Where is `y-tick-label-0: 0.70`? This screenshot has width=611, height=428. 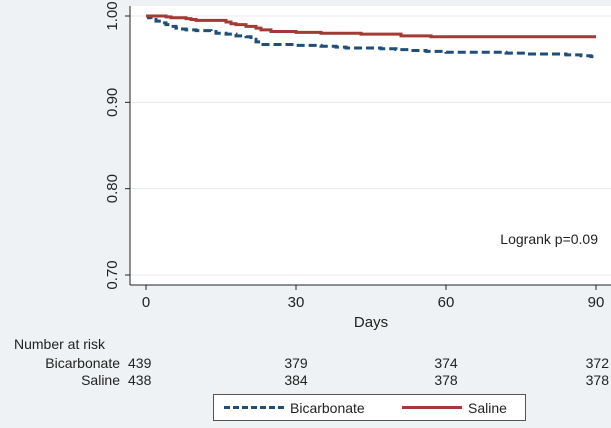 y-tick-label-0: 0.70 is located at coordinates (112, 274).